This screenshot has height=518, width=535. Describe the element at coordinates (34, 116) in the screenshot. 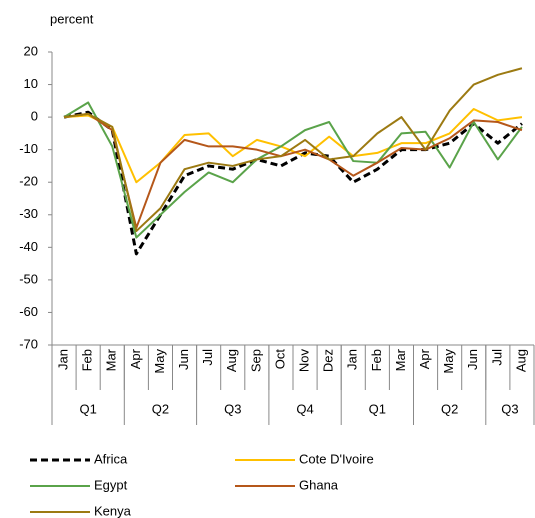

I see `y-tick-label: 0` at that location.